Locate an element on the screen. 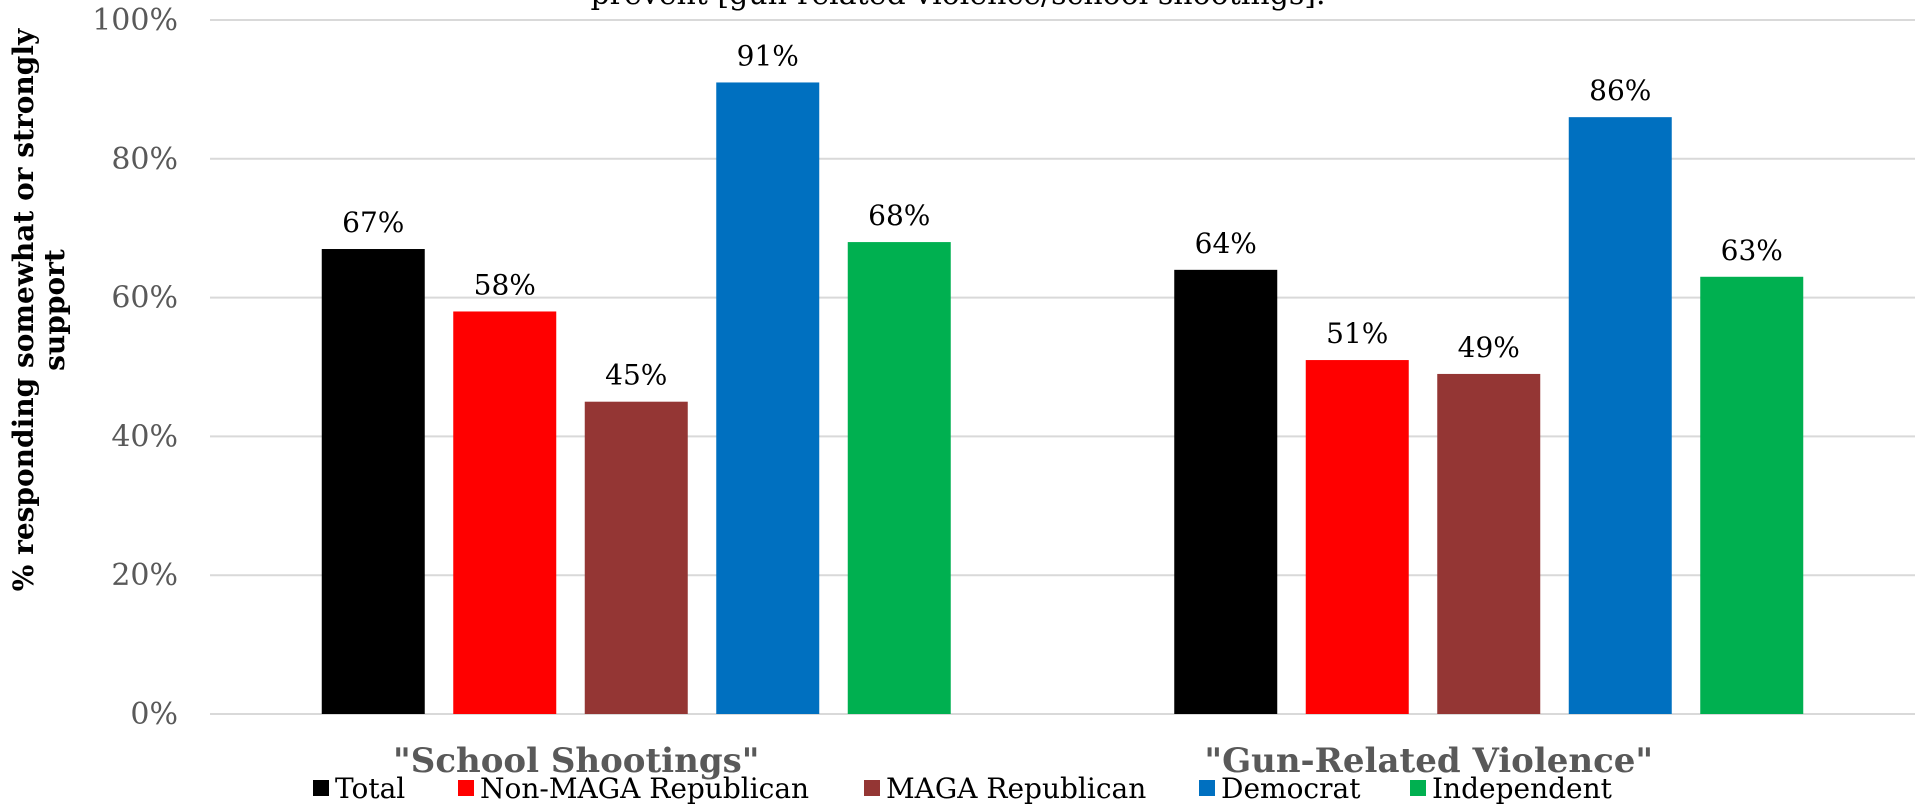 The height and width of the screenshot is (807, 1915). legend-label: Independent is located at coordinates (1522, 788).